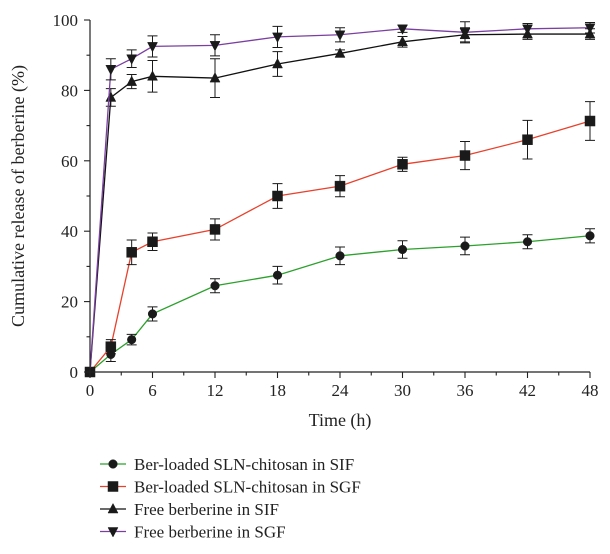  What do you see at coordinates (277, 390) in the screenshot?
I see `x-tick-label: 18` at bounding box center [277, 390].